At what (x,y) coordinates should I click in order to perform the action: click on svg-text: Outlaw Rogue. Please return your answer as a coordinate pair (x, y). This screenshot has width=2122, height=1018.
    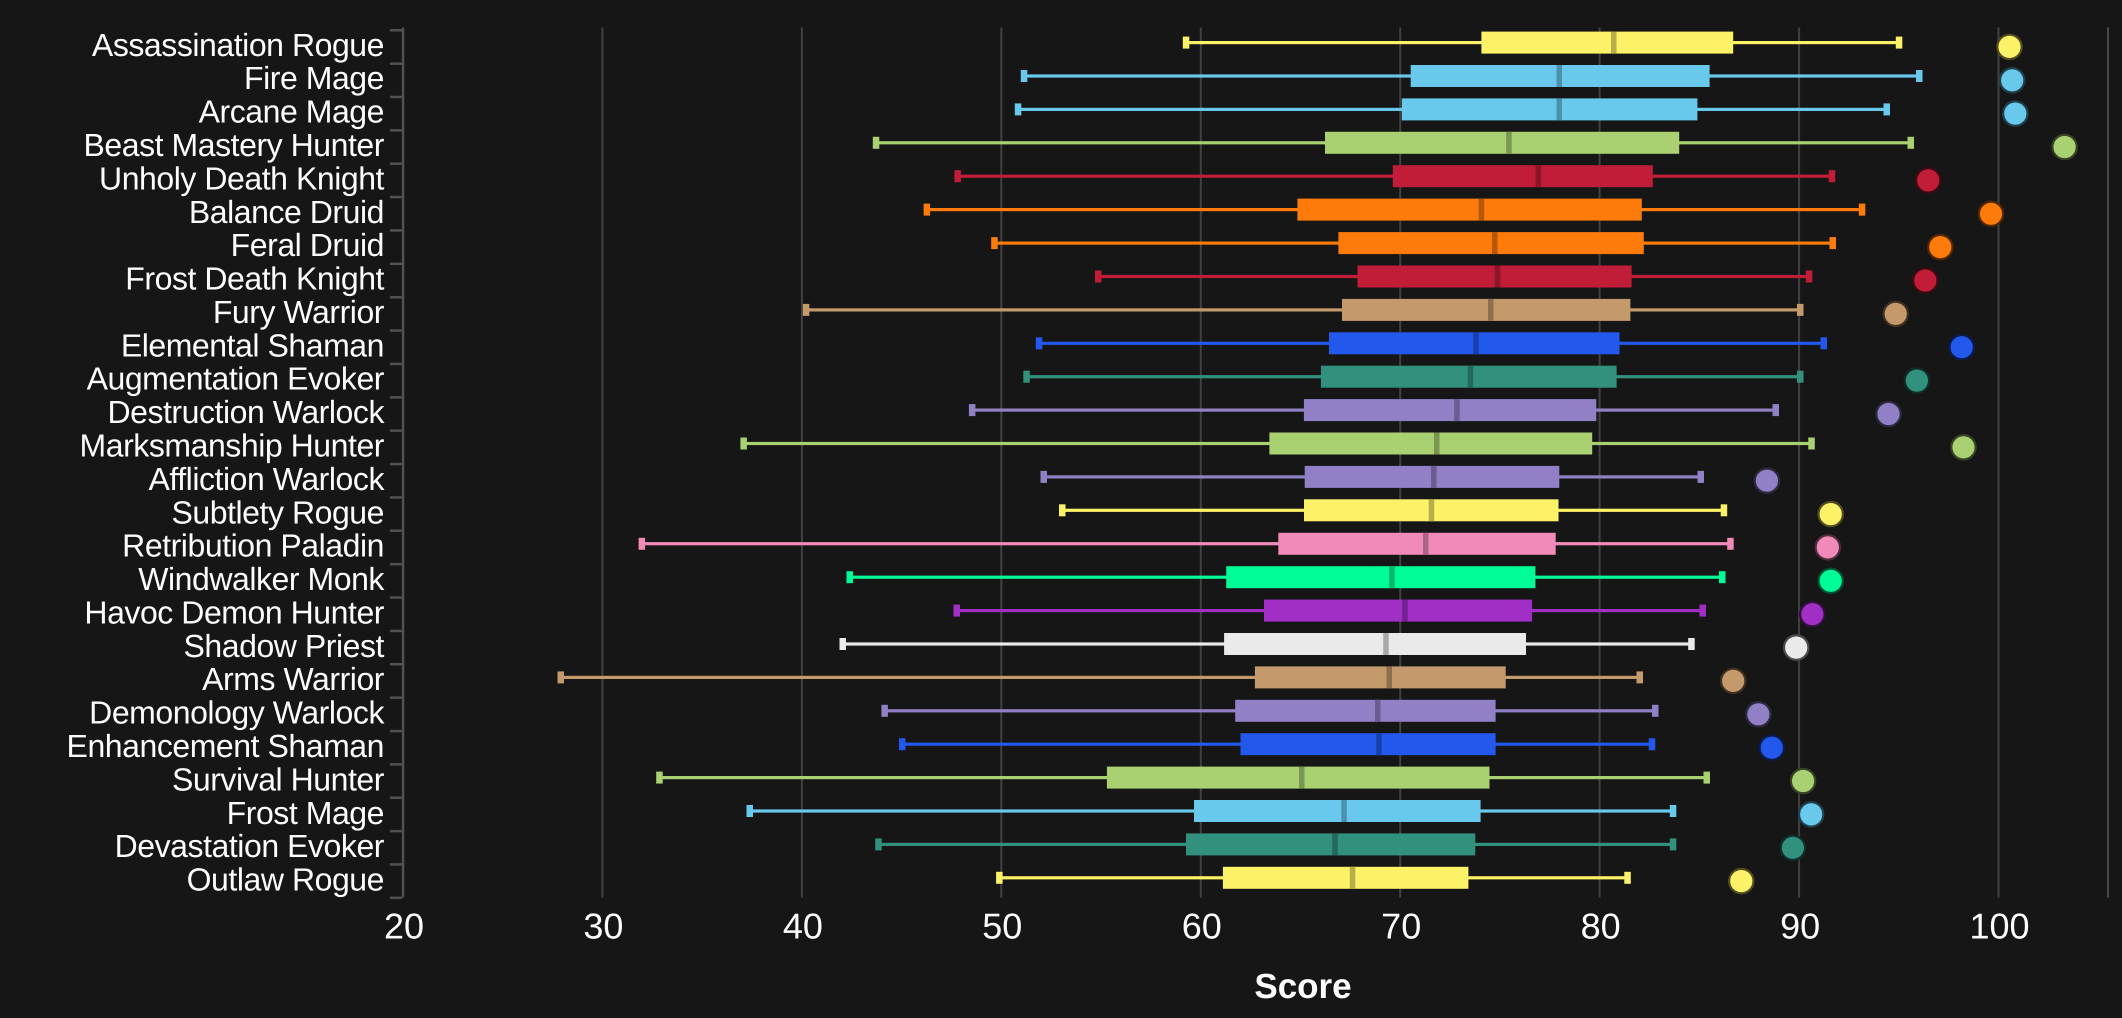
    Looking at the image, I should click on (285, 880).